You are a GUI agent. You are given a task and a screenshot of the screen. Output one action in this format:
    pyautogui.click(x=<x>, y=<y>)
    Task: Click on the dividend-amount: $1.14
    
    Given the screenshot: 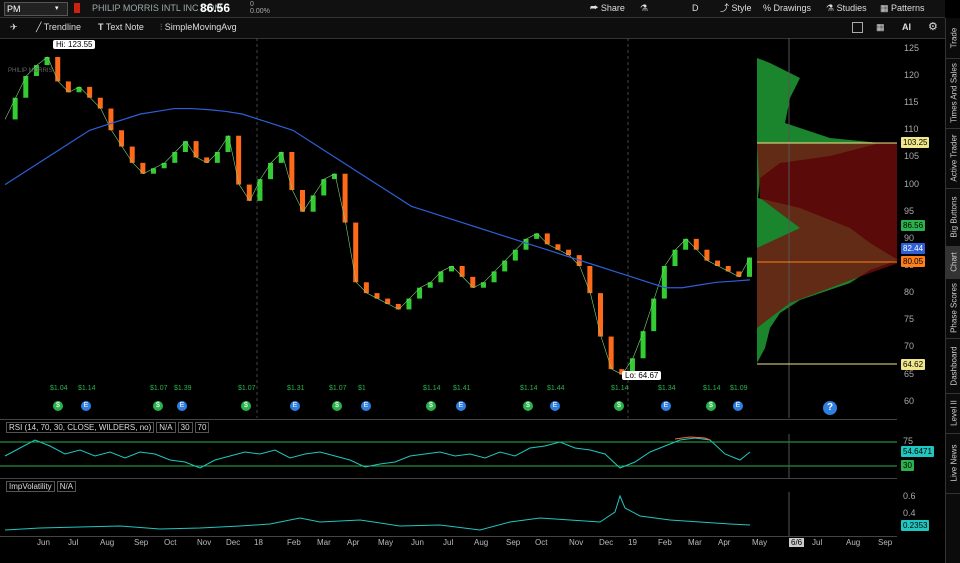 What is the action you would take?
    pyautogui.click(x=87, y=388)
    